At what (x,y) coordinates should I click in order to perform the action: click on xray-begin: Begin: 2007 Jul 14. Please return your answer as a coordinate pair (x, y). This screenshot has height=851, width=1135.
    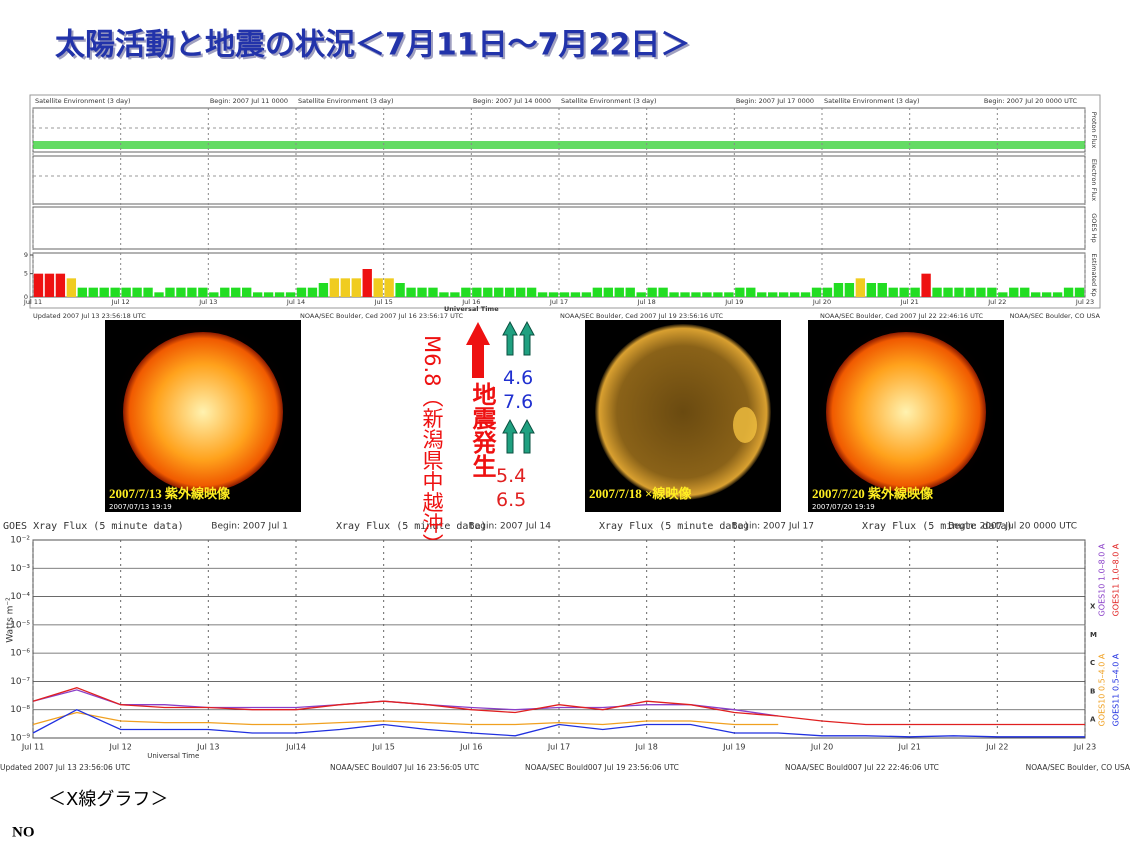
    Looking at the image, I should click on (510, 527).